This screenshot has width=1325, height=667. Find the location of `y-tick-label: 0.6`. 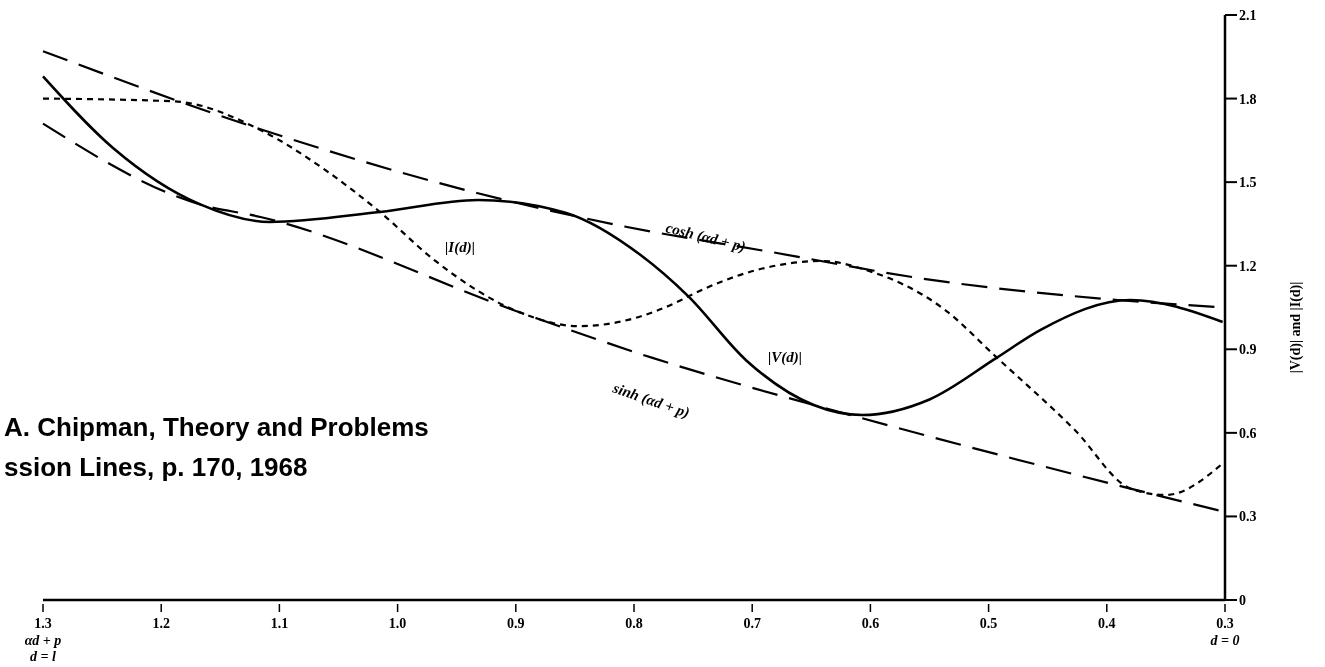

y-tick-label: 0.6 is located at coordinates (1248, 433).